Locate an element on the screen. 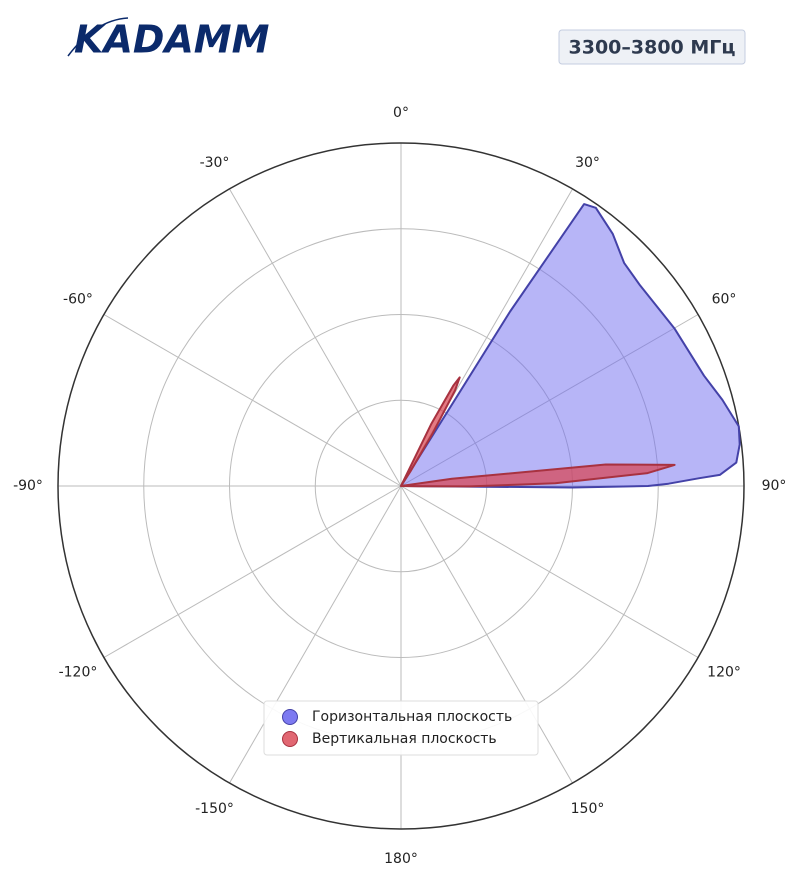 This screenshot has width=800, height=882. theta-tick-label: 150° is located at coordinates (588, 809).